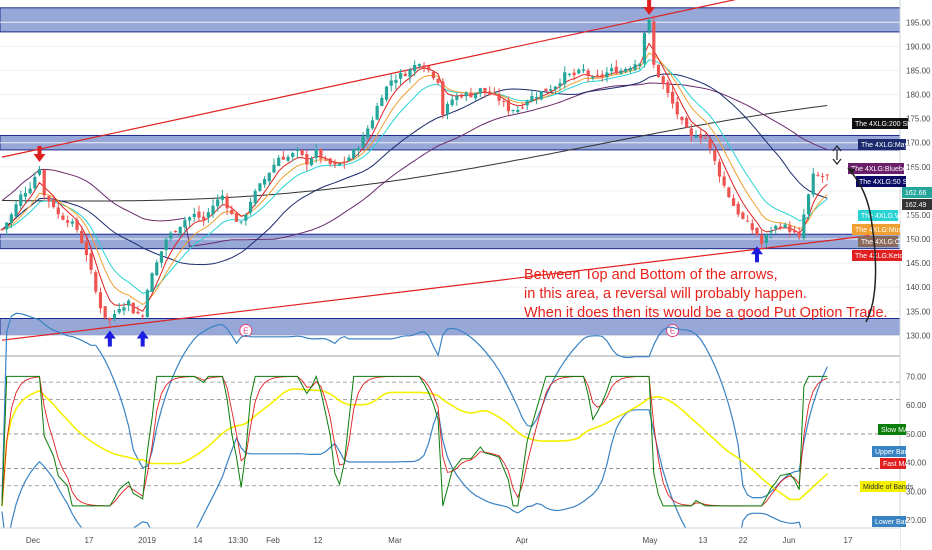 The width and height of the screenshot is (932, 550). What do you see at coordinates (887, 242) in the screenshot?
I see `tag-carrot-text: The 4XLG:Carrot` at bounding box center [887, 242].